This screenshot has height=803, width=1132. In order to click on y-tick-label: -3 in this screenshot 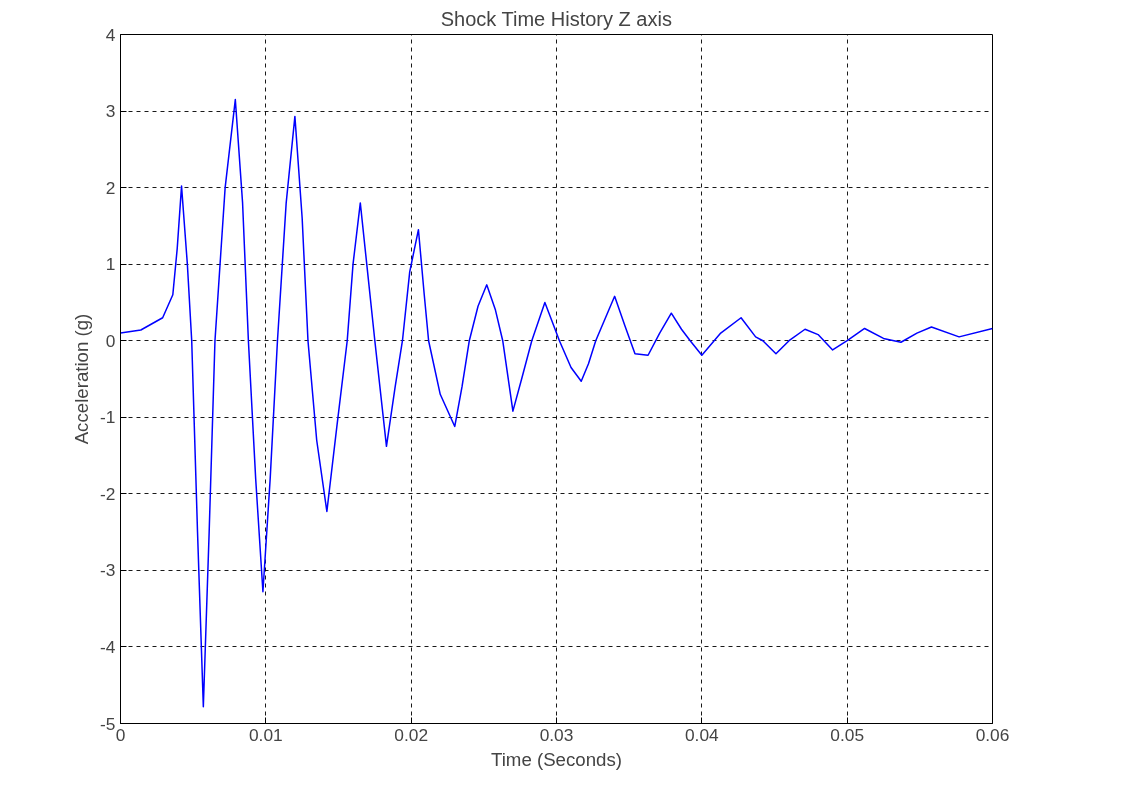, I will do `click(108, 570)`.